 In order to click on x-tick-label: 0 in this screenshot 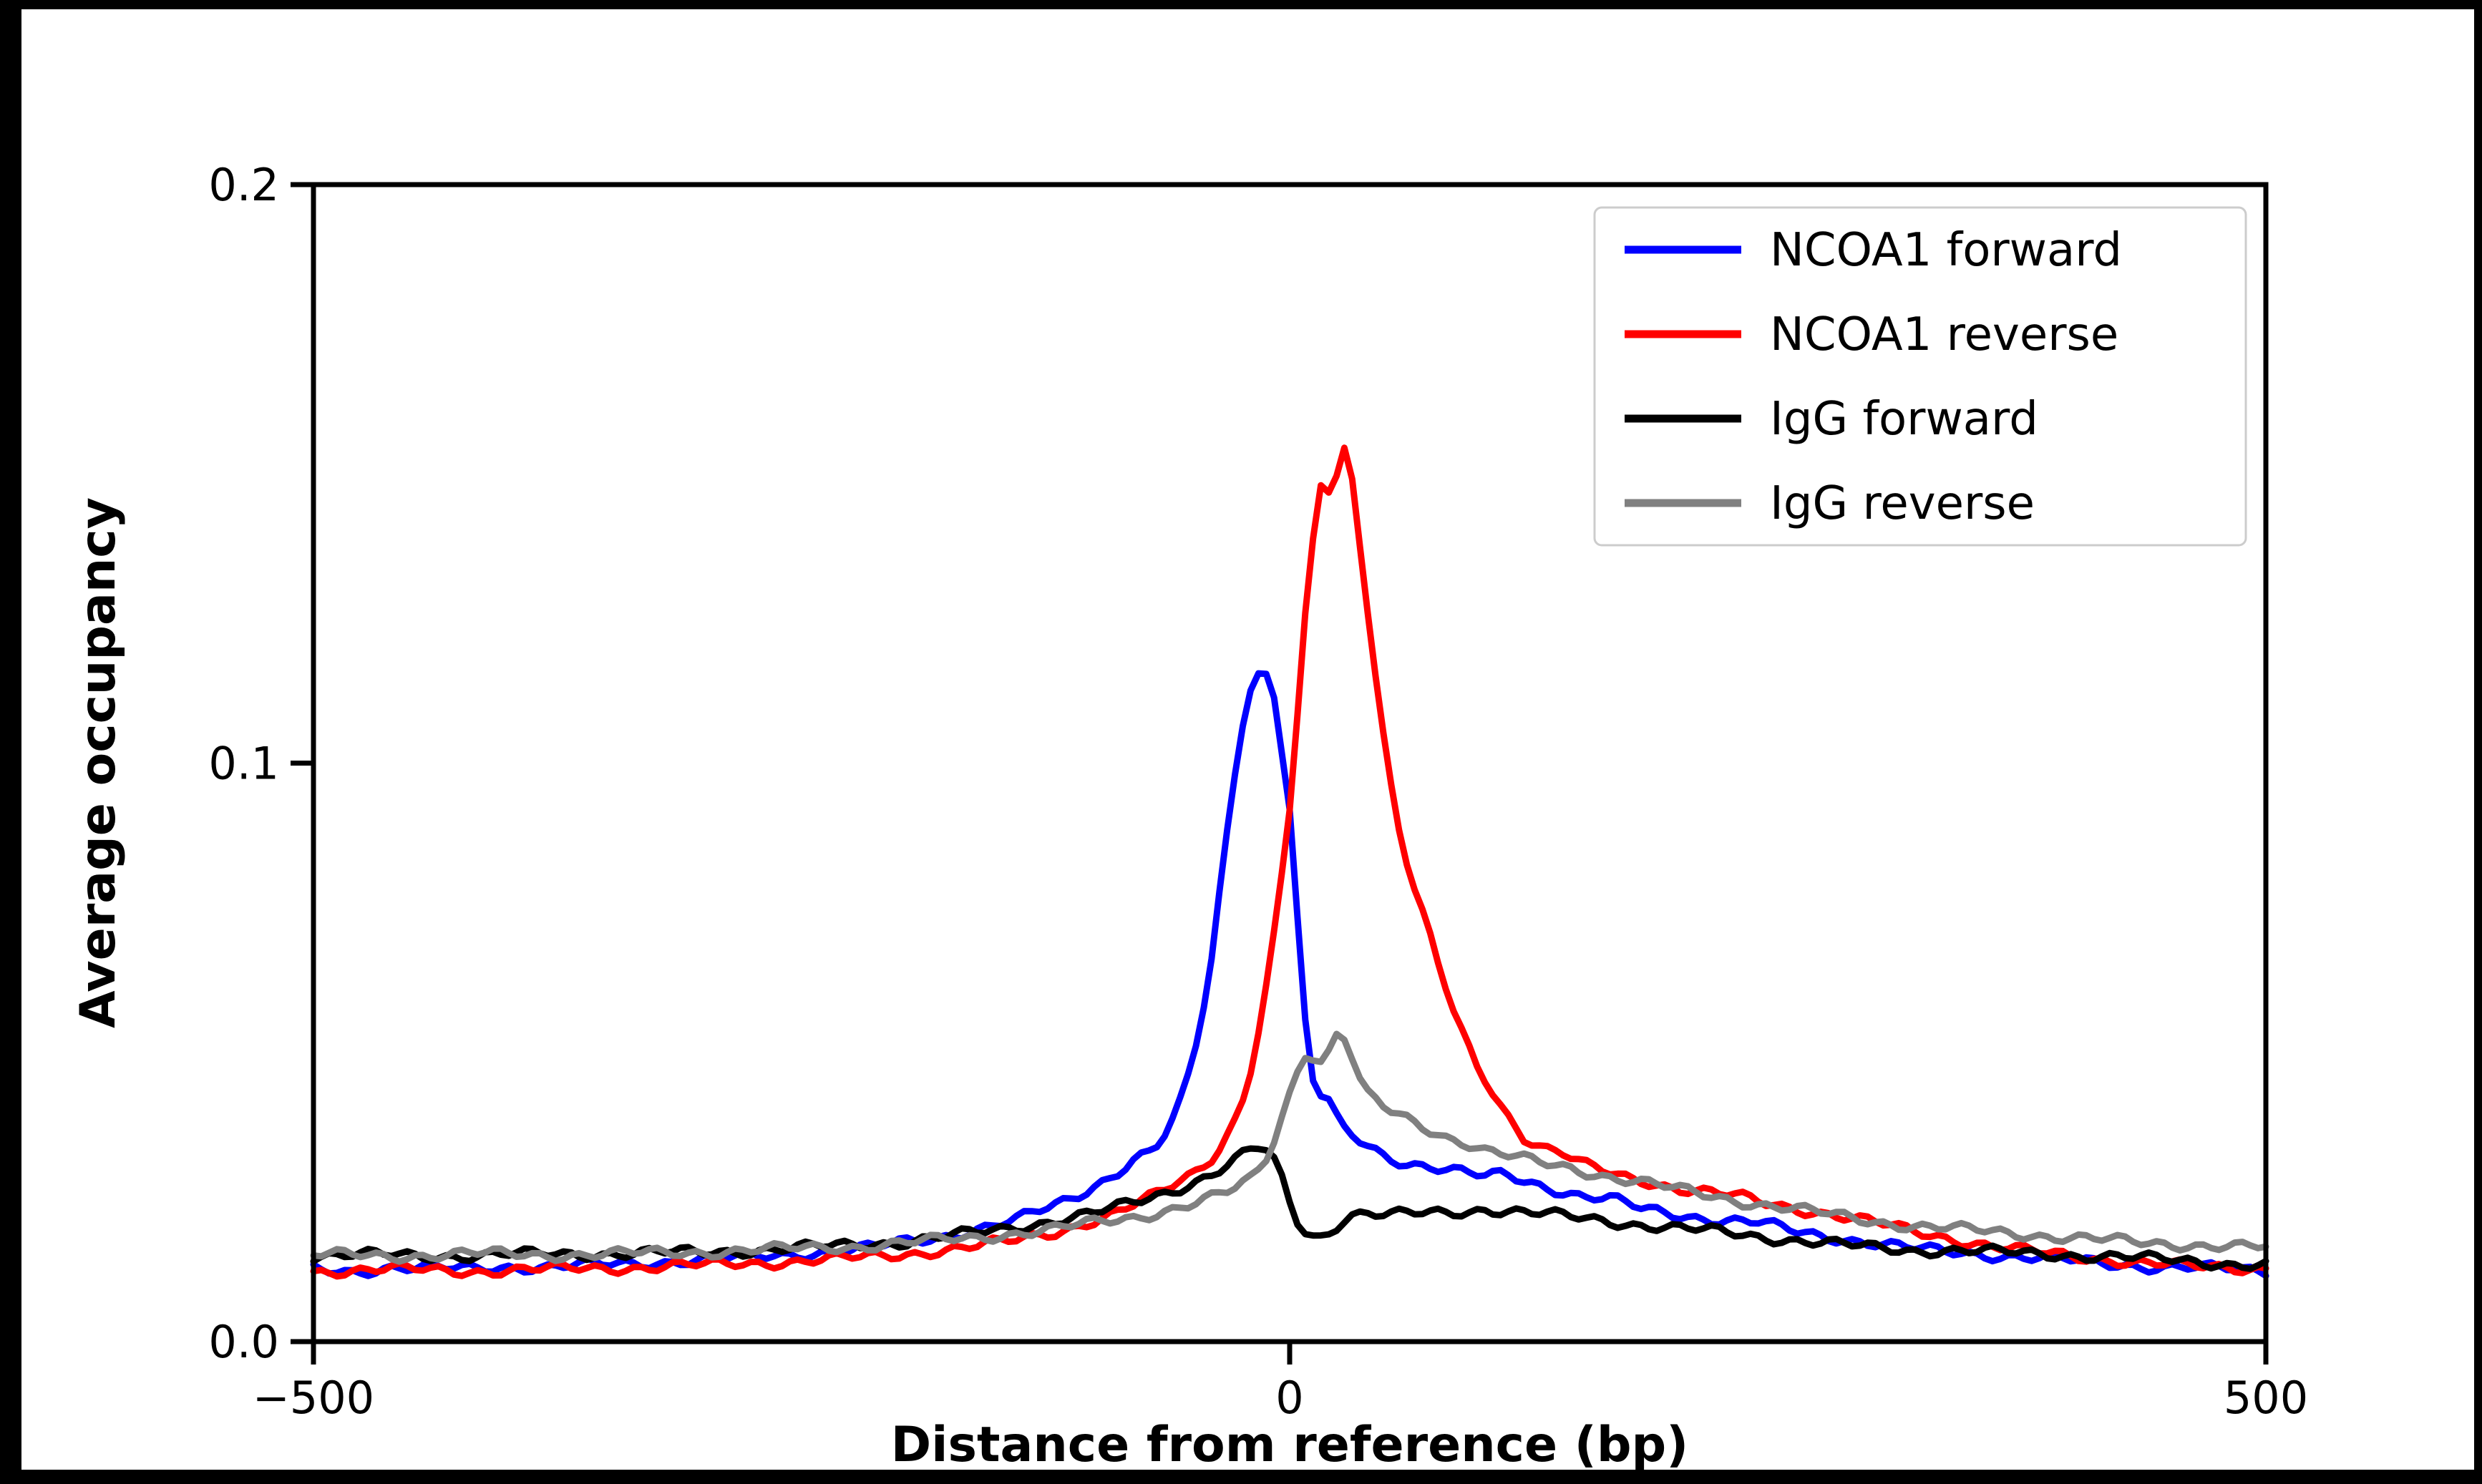, I will do `click(1289, 1398)`.